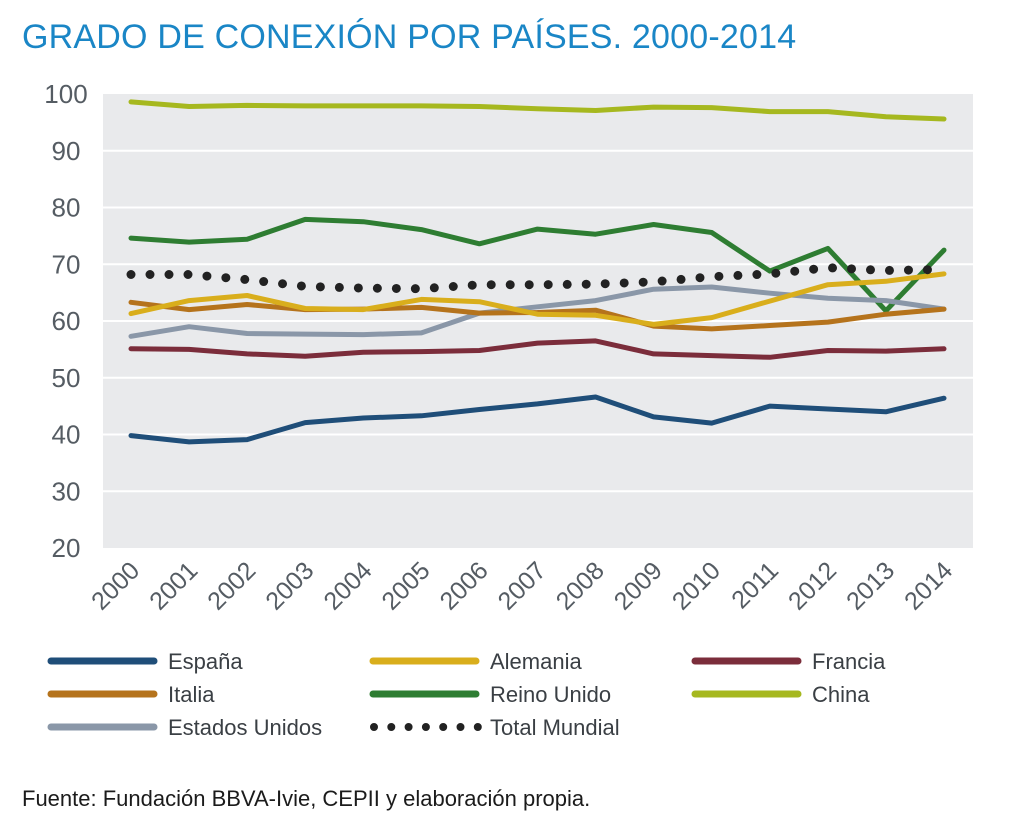 The image size is (1017, 840). Describe the element at coordinates (537, 110) in the screenshot. I see `series-line-china` at that location.